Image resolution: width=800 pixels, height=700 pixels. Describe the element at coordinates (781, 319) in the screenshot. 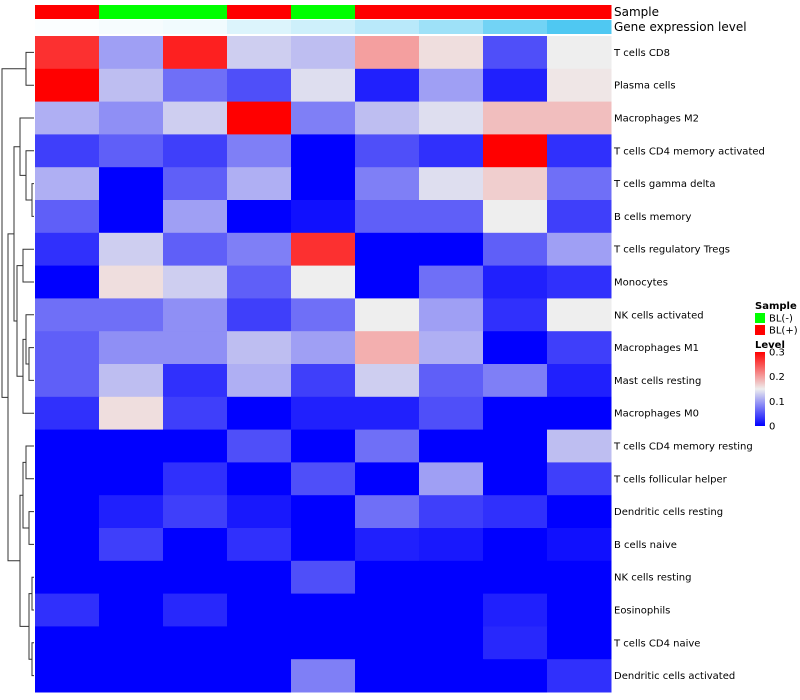

I see `legend-label: BL(-)` at that location.